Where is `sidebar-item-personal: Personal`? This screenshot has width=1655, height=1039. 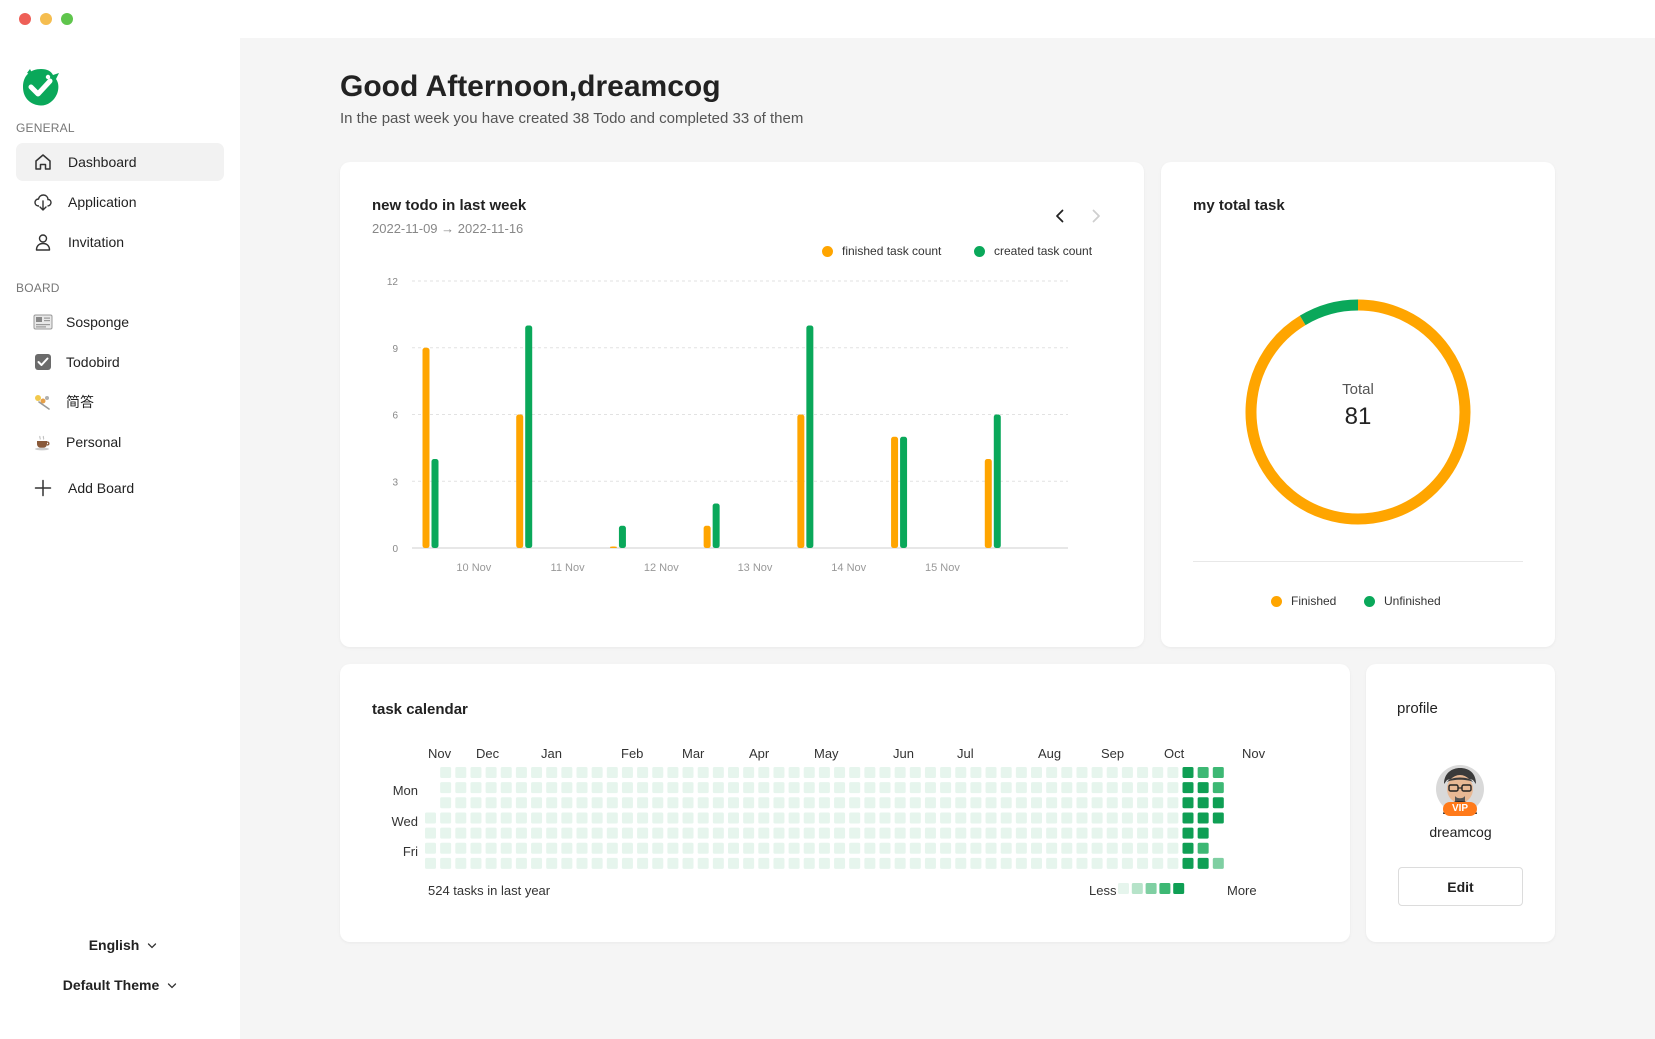 sidebar-item-personal: Personal is located at coordinates (120, 442).